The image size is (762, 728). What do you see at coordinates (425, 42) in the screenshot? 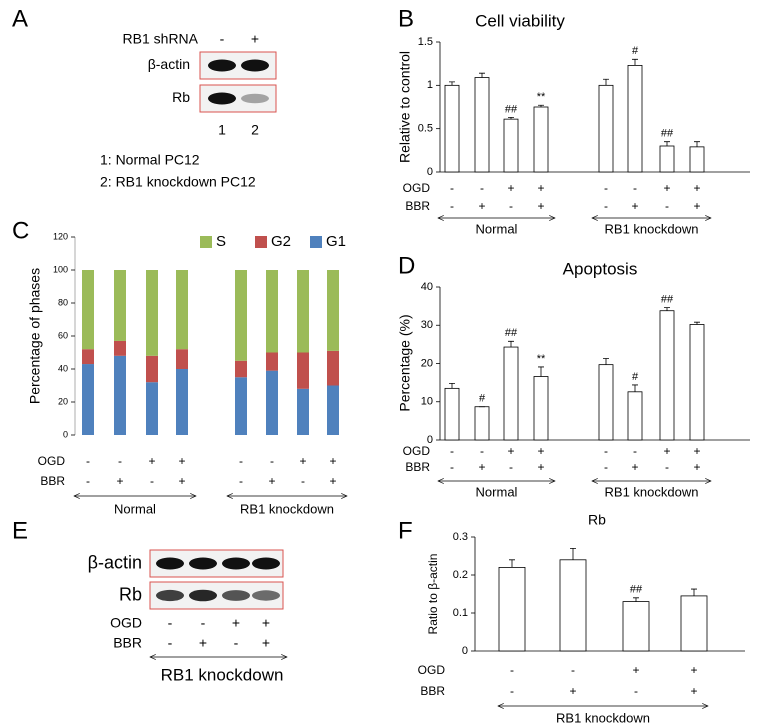
I see `y-tick-label: 1.5` at bounding box center [425, 42].